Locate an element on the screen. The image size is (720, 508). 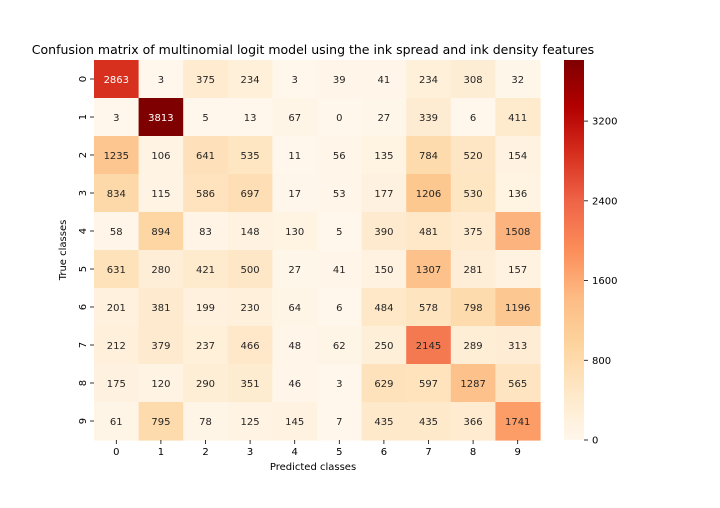
cell-value-label: 125 is located at coordinates (250, 422).